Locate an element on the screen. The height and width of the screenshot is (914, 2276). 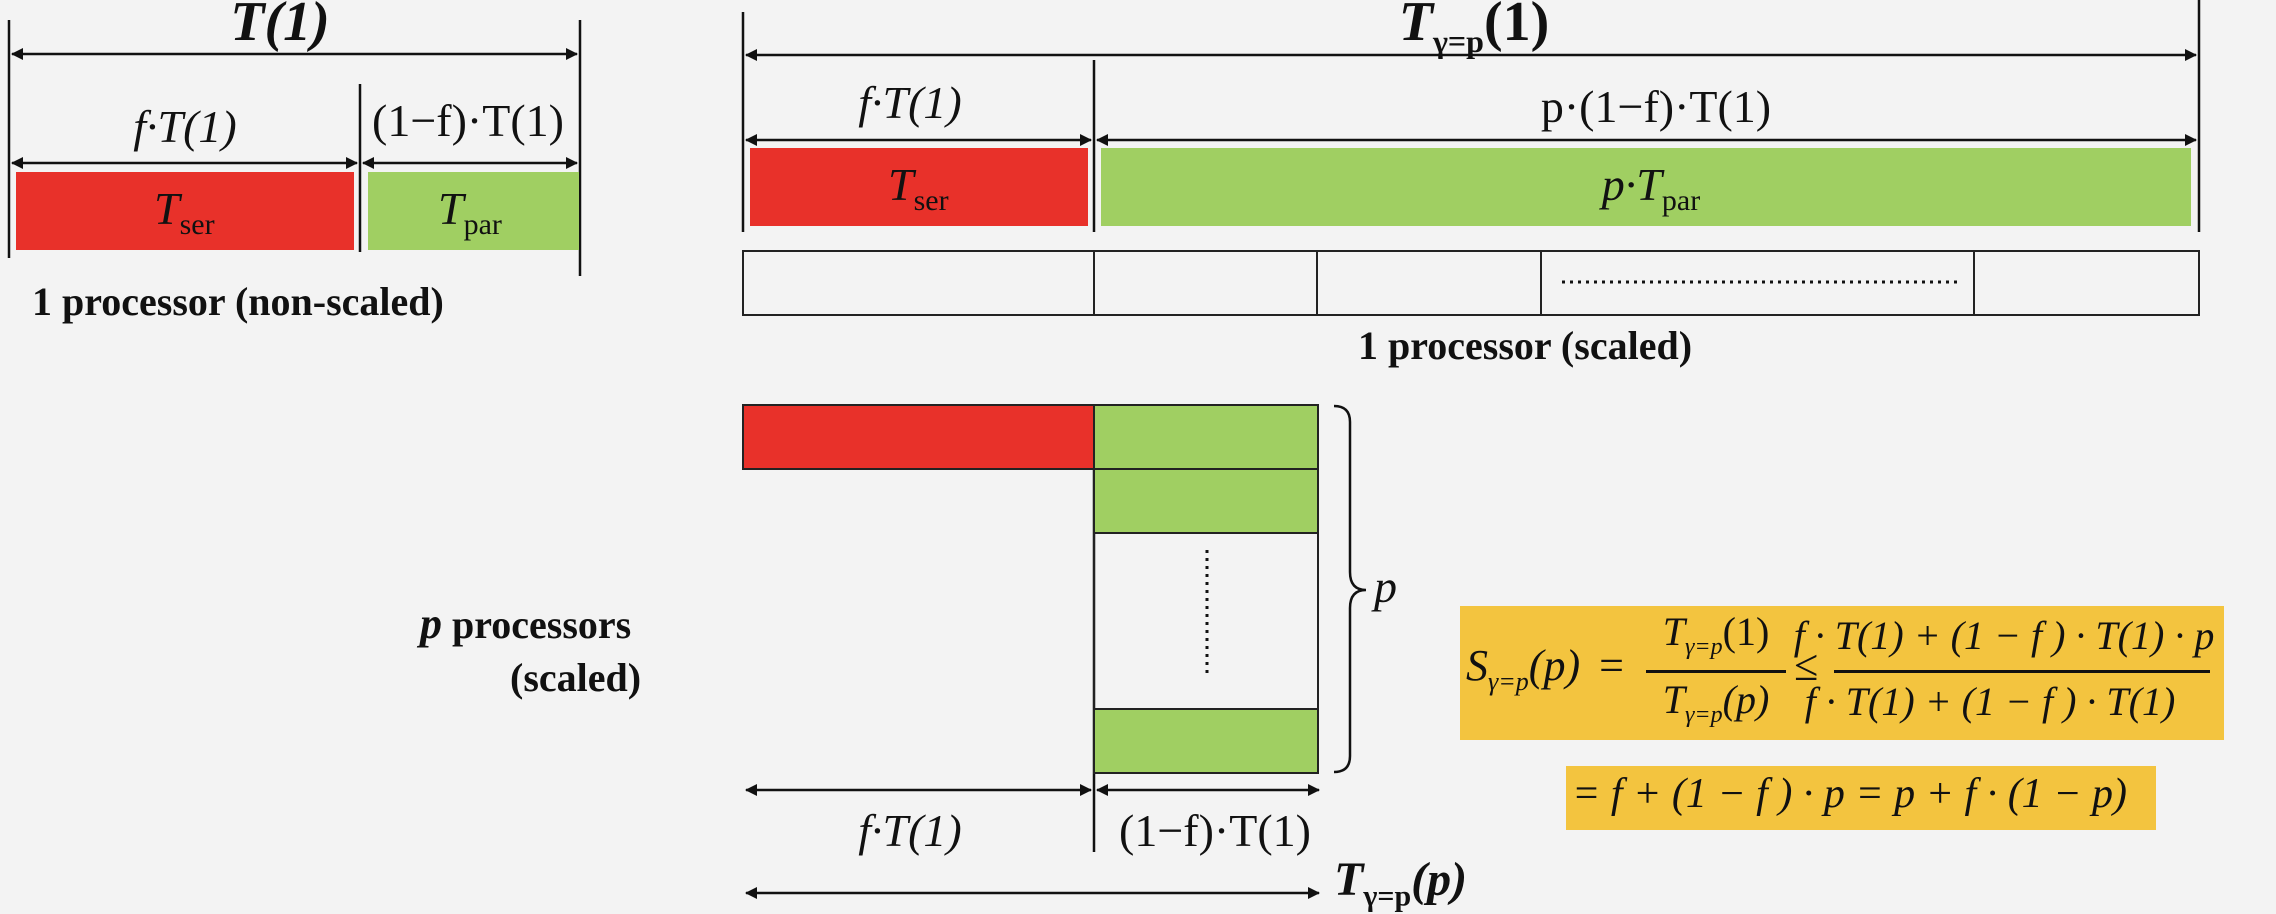
processor-slot-last is located at coordinates (2086, 283).